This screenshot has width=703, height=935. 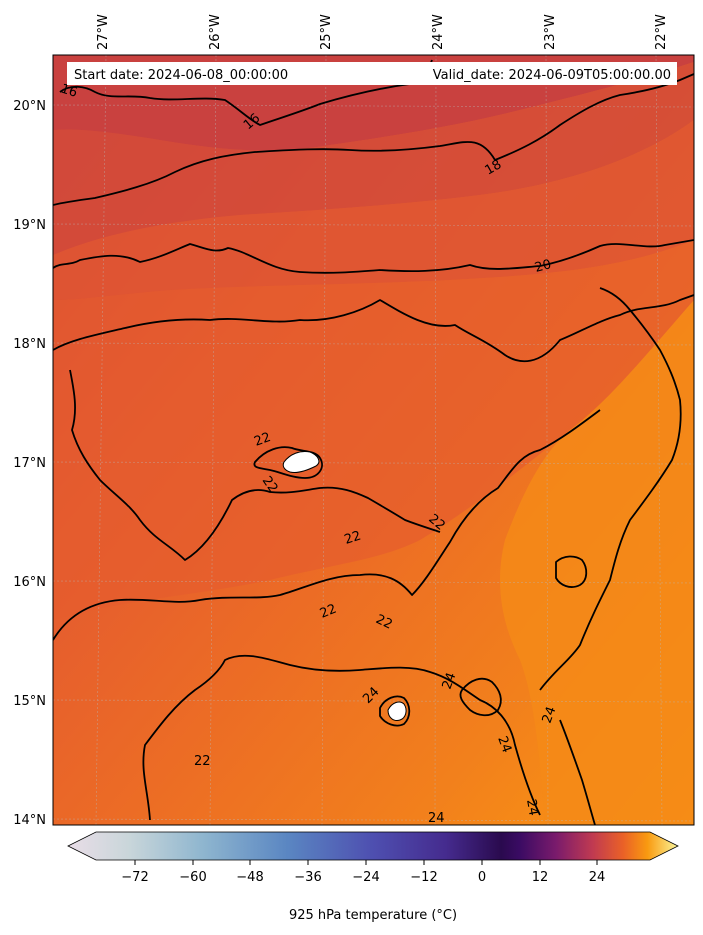 I want to click on start-date-label: Start date: 2024-06-08_00:00:00, so click(x=181, y=75).